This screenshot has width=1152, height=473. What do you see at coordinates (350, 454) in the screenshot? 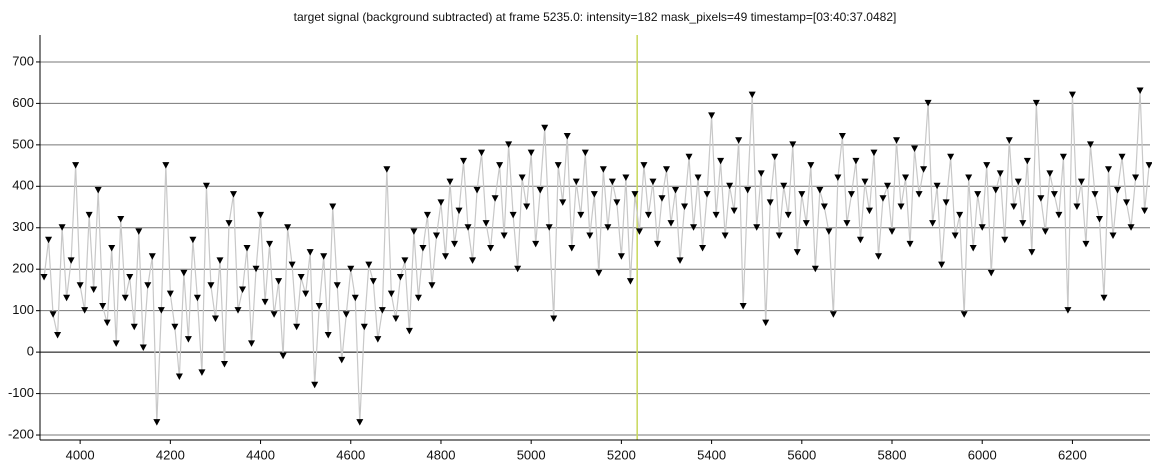
I see `x-tick-label: 4600` at bounding box center [350, 454].